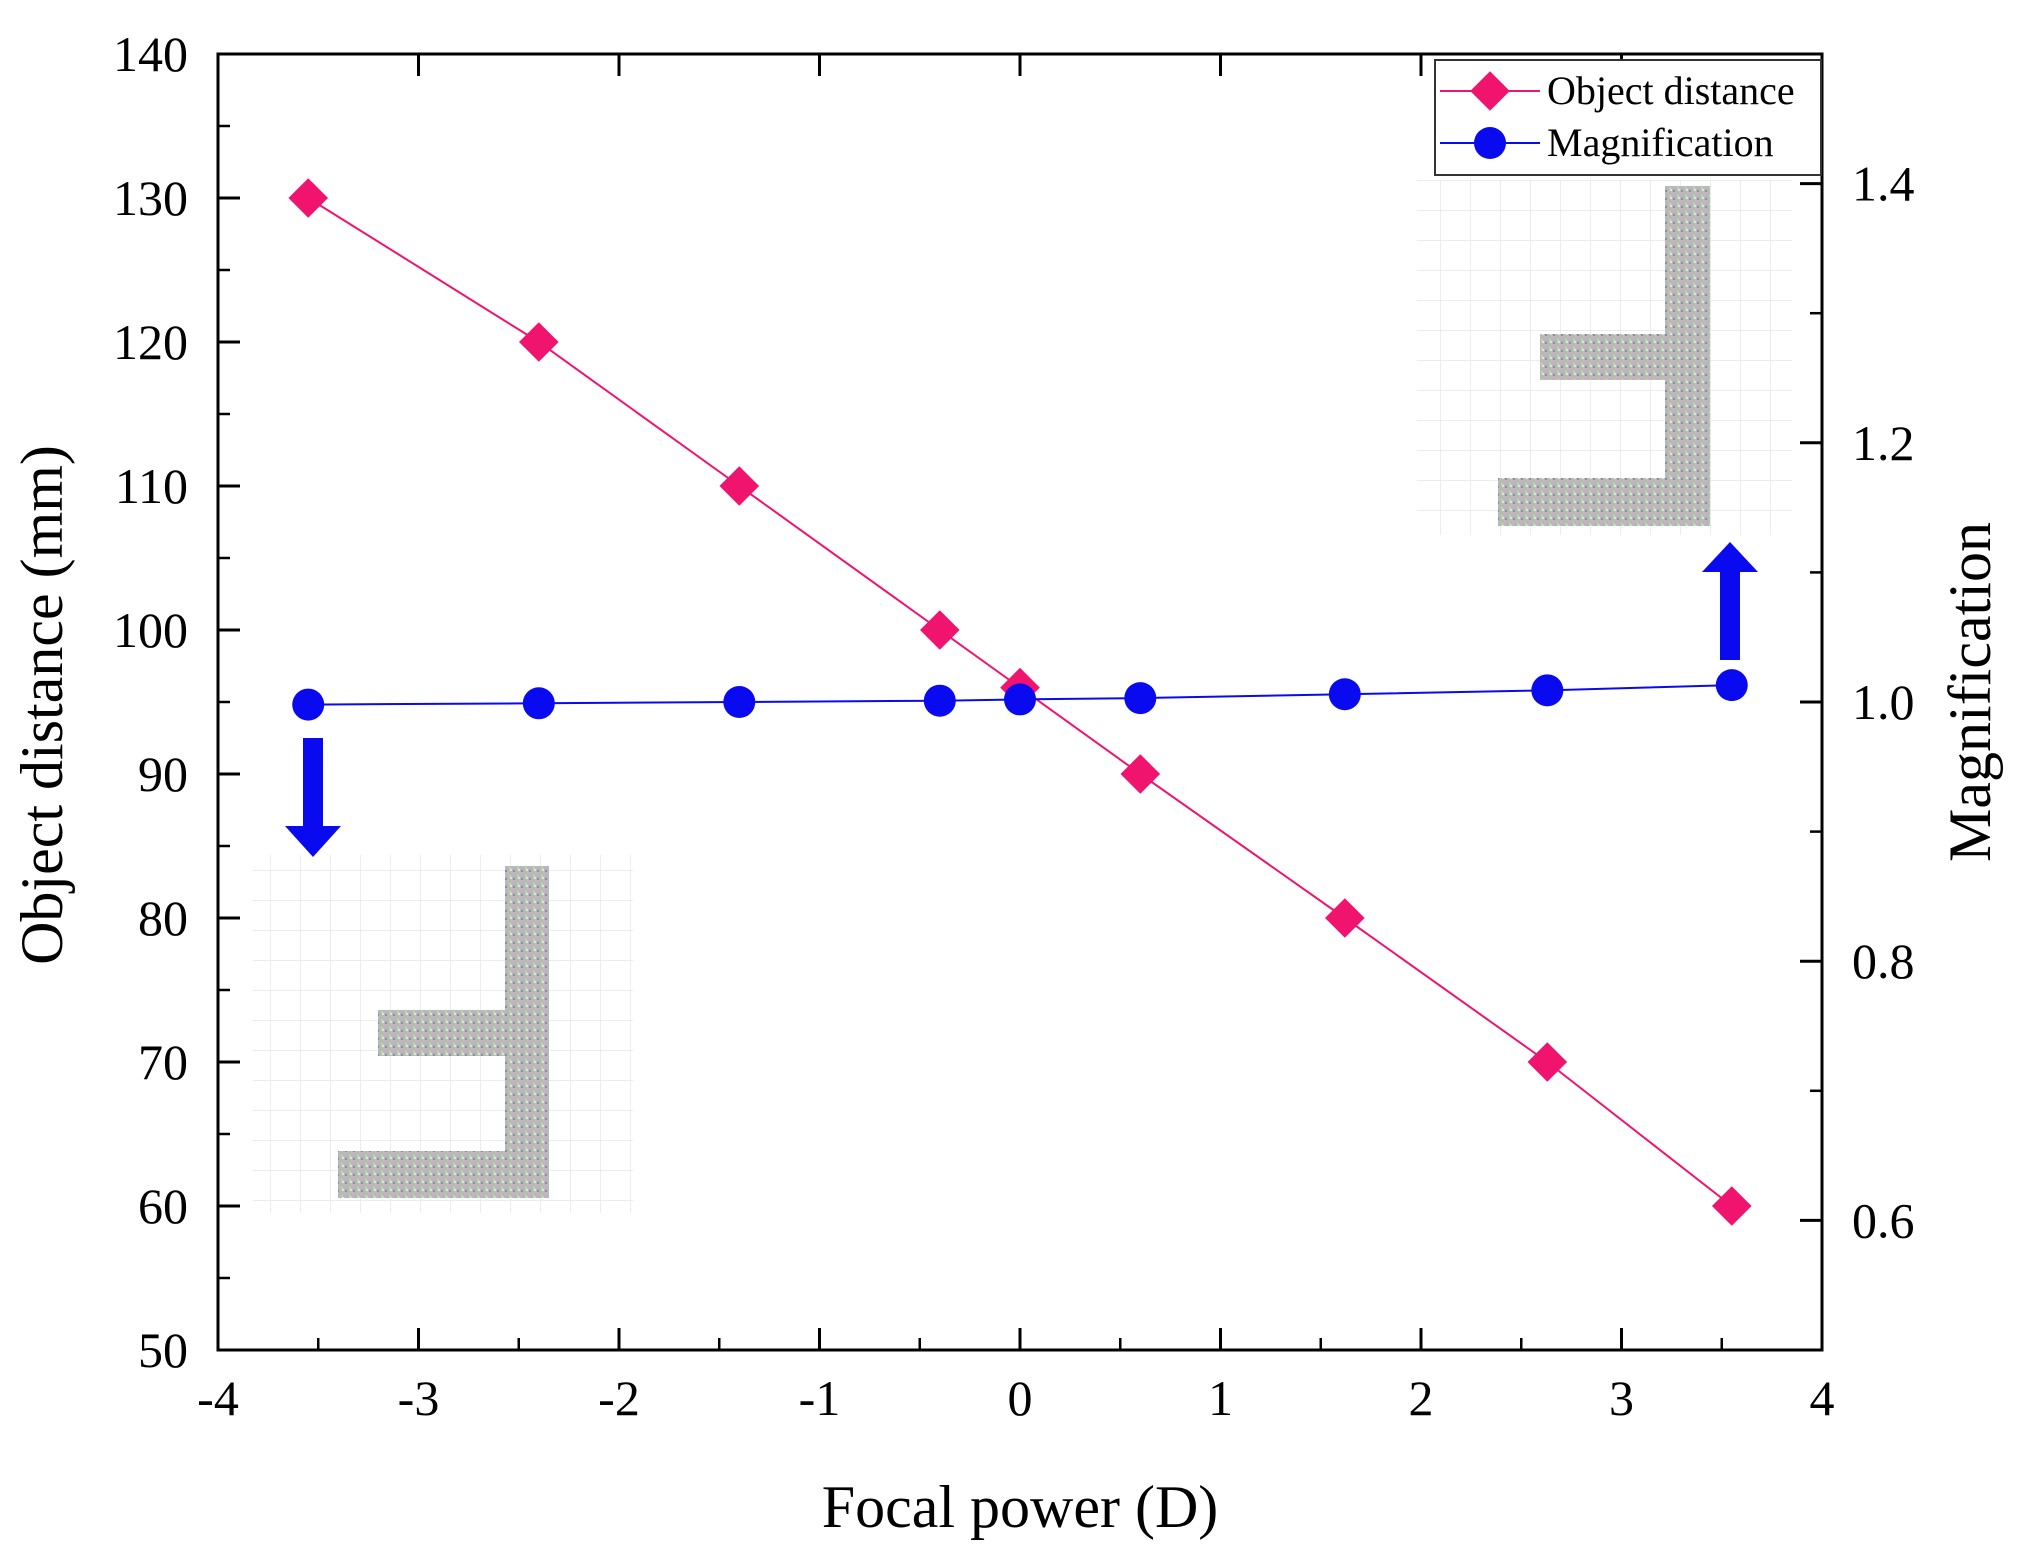  What do you see at coordinates (619, 1398) in the screenshot?
I see `x-tick-label: -2` at bounding box center [619, 1398].